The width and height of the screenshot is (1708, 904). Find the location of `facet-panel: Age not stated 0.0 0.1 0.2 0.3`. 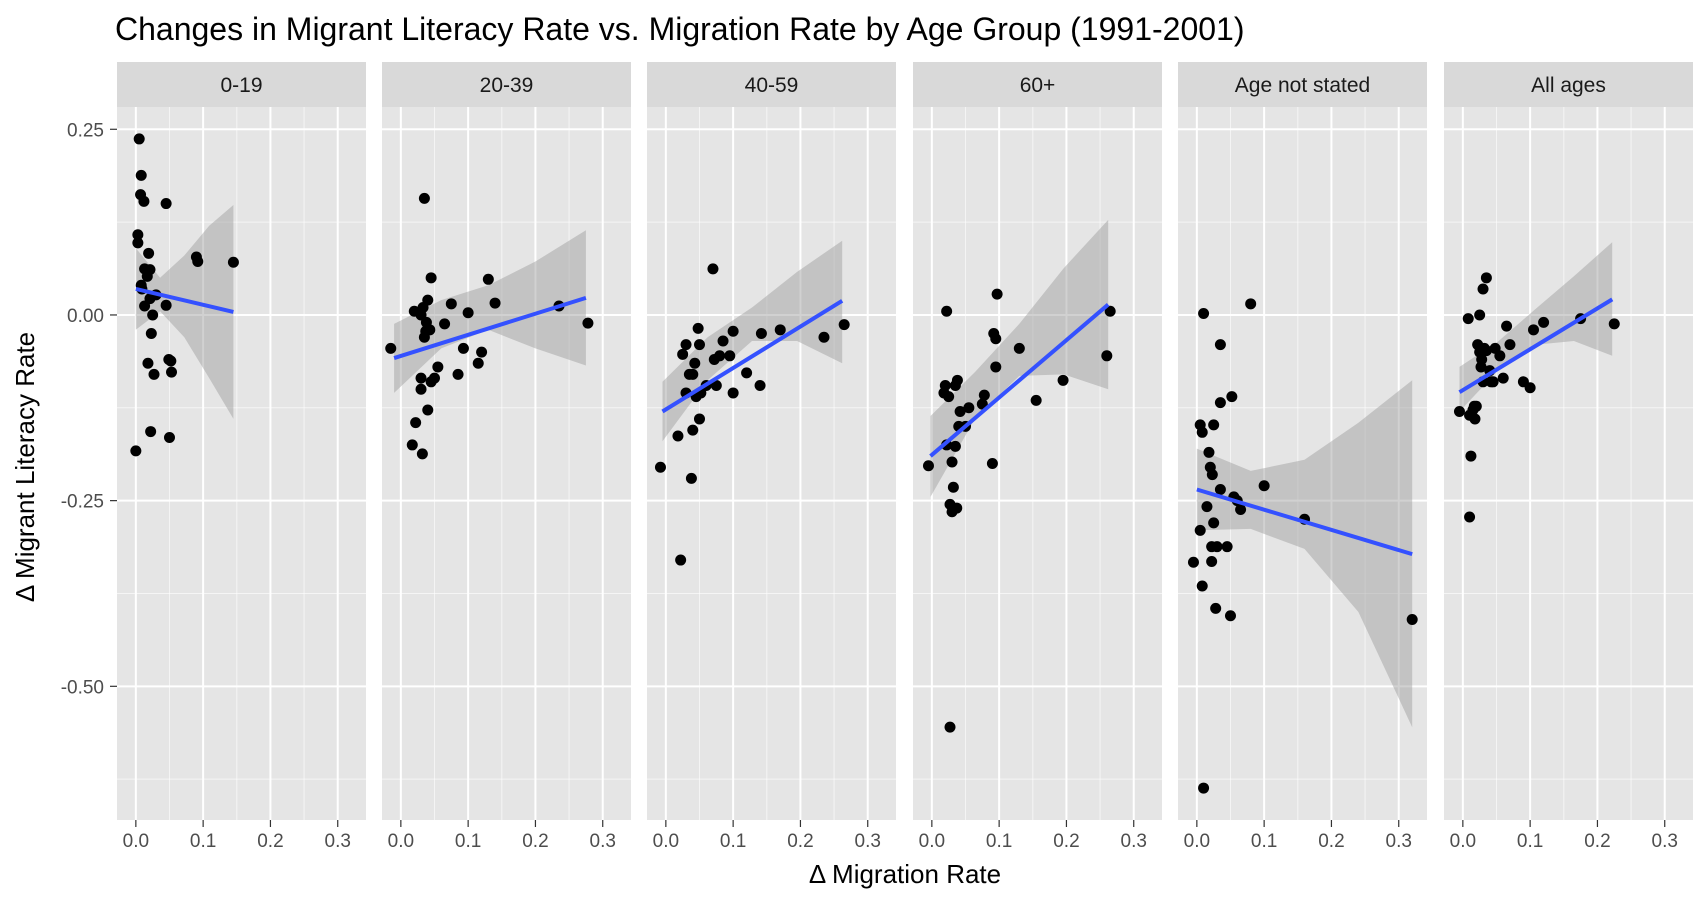

facet-panel: Age not stated 0.0 0.1 0.2 0.3 is located at coordinates (1302, 457).